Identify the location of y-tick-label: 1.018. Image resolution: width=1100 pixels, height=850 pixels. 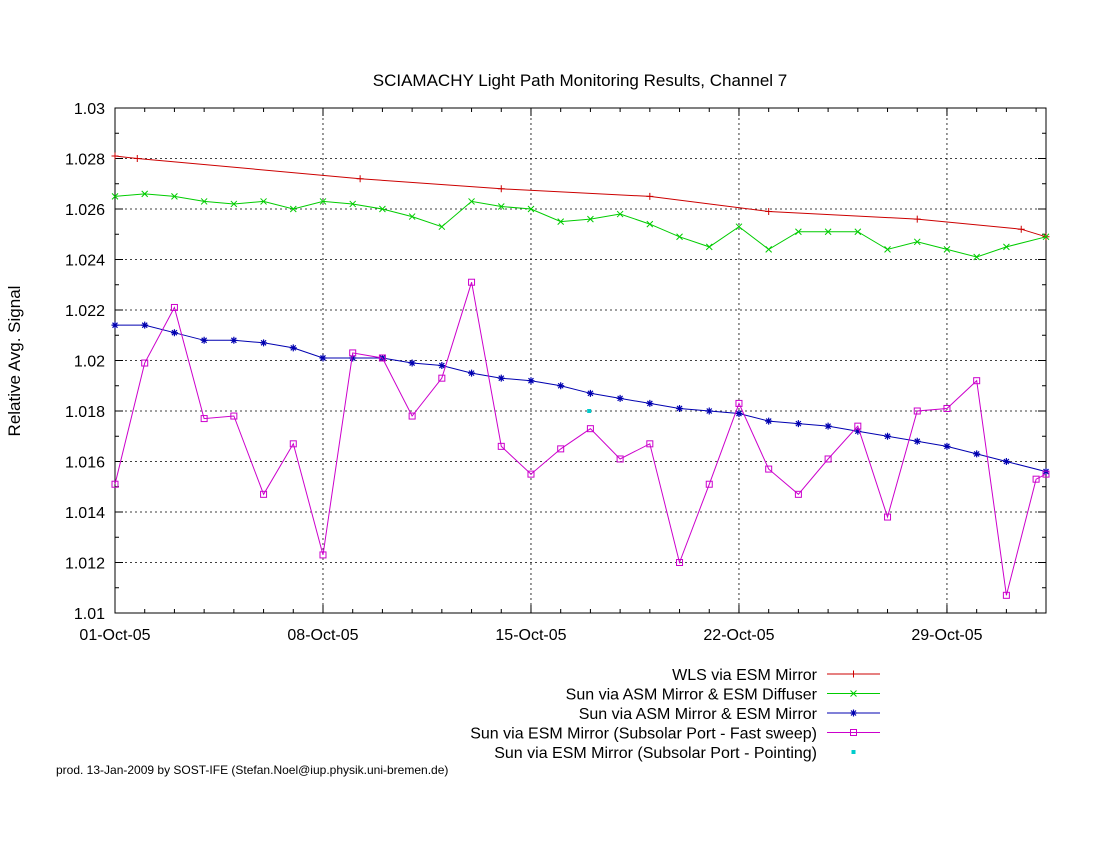
(85, 412).